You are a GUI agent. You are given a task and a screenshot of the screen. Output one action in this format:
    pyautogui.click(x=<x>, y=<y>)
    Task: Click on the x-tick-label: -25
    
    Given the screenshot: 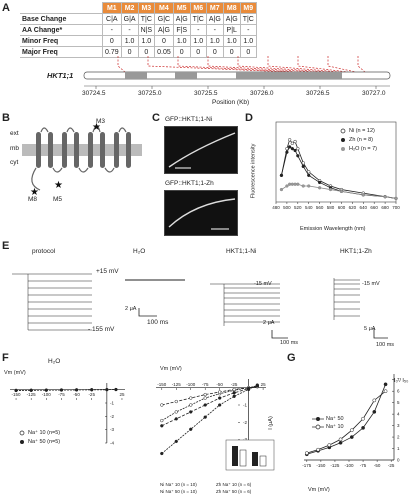 What is the action you would take?
    pyautogui.click(x=391, y=465)
    